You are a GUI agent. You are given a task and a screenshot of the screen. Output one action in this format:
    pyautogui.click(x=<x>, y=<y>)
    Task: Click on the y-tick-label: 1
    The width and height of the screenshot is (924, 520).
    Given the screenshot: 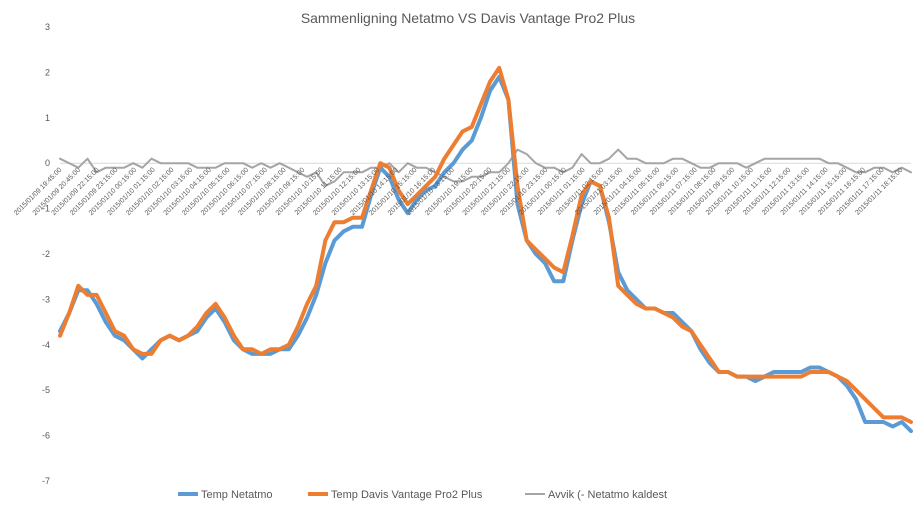 What is the action you would take?
    pyautogui.click(x=47, y=118)
    